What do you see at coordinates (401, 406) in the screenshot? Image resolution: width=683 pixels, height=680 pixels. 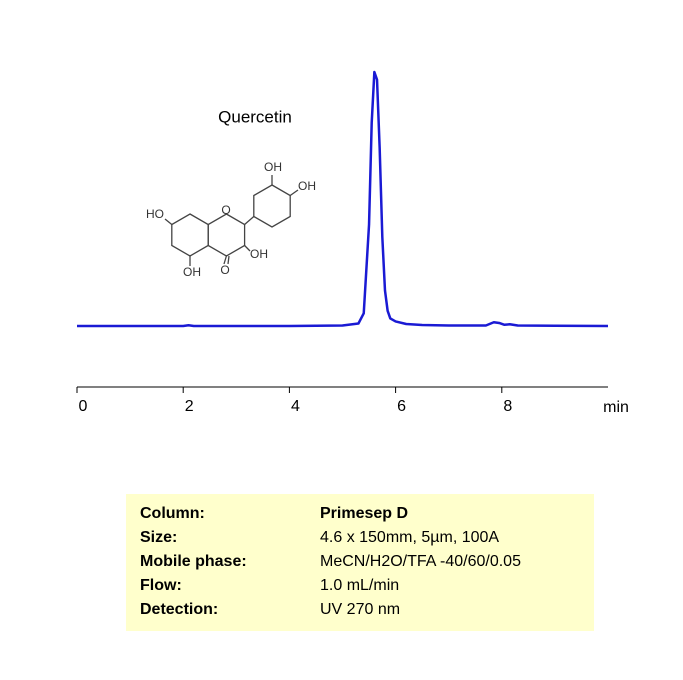 I see `x-tick-label: 6` at bounding box center [401, 406].